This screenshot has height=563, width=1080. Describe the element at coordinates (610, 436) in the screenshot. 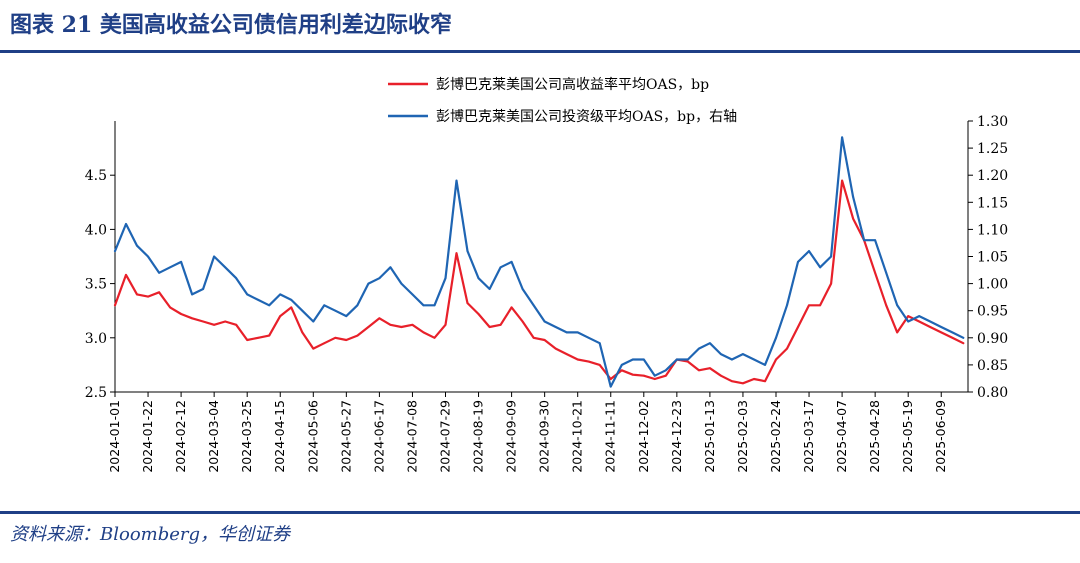

I see `x-tick-label: 2024-11-11` at that location.